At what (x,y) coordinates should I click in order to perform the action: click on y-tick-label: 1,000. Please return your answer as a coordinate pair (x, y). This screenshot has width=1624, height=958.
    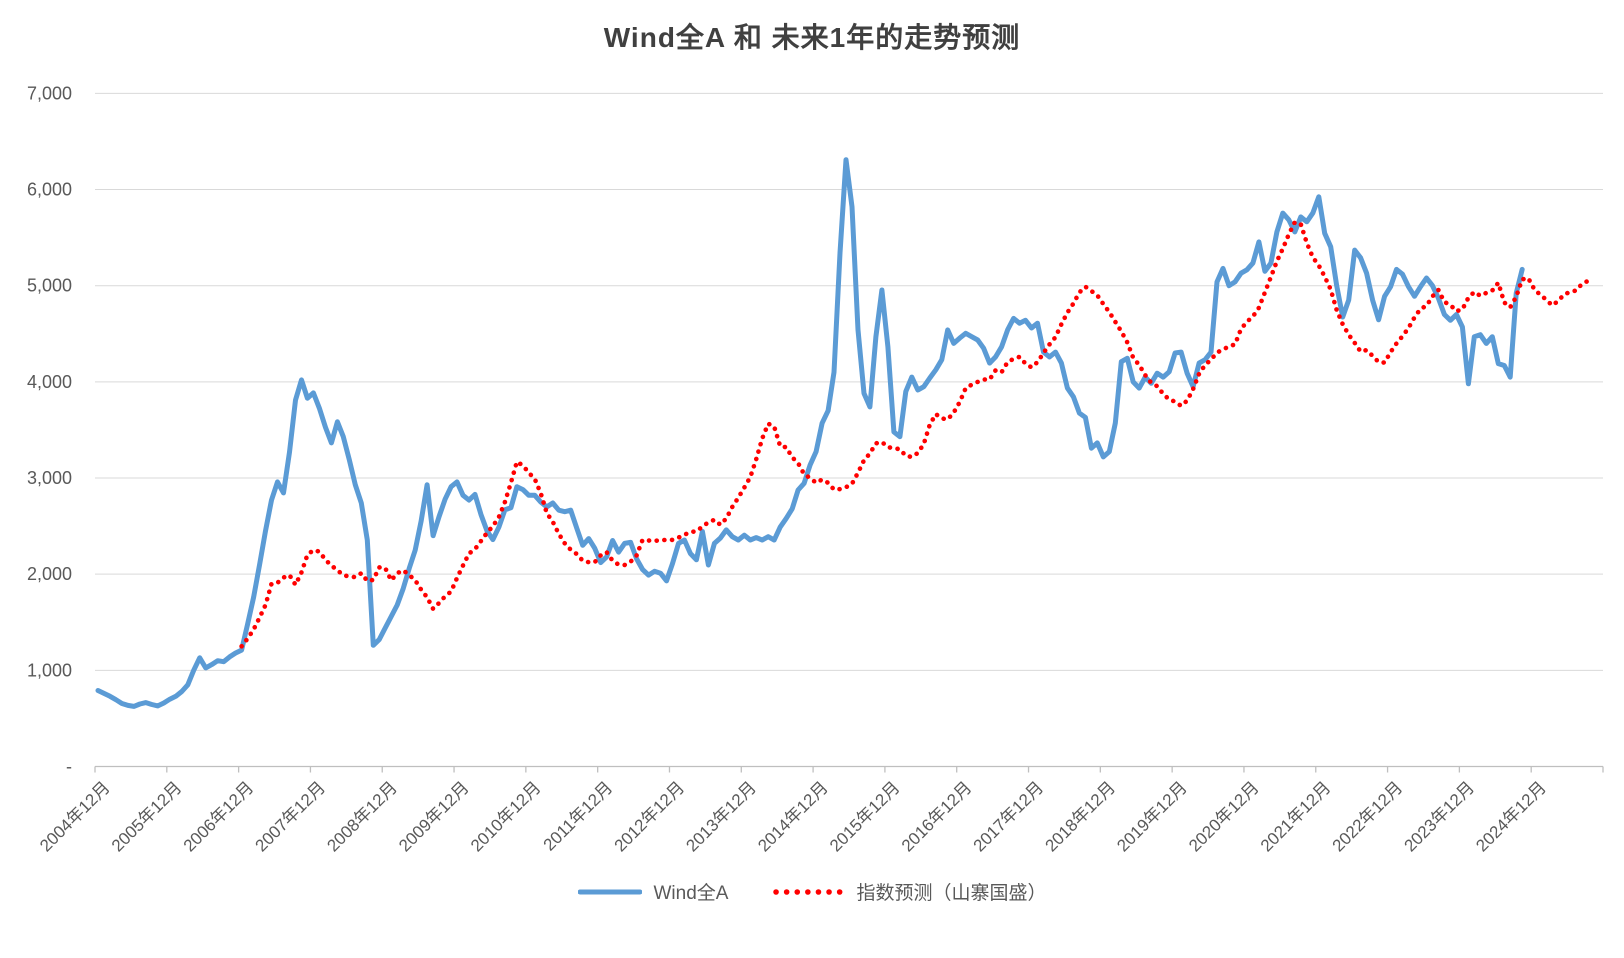
    Looking at the image, I should click on (49, 670).